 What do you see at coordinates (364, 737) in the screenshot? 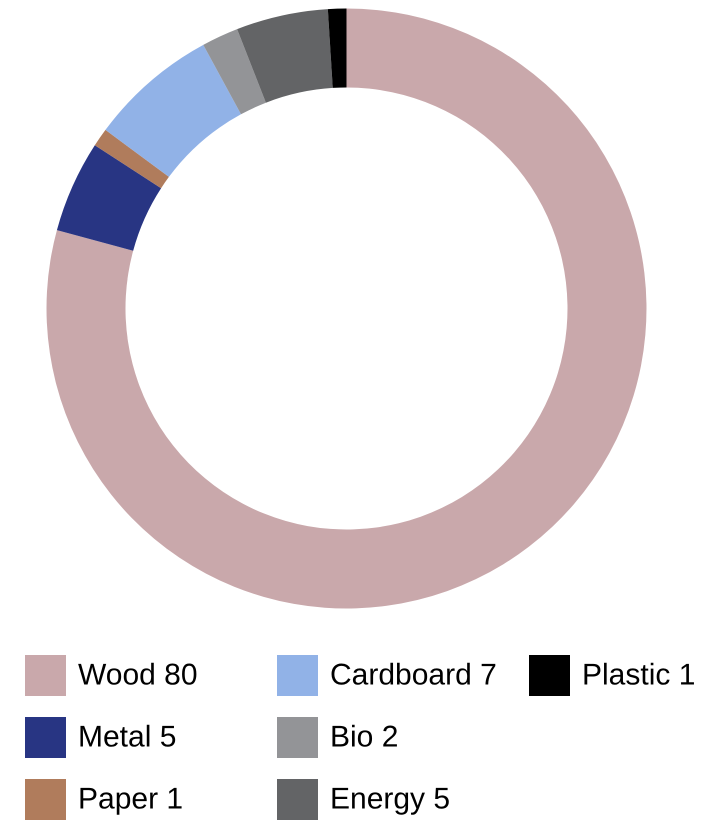
I see `legend-label: Bio 2` at bounding box center [364, 737].